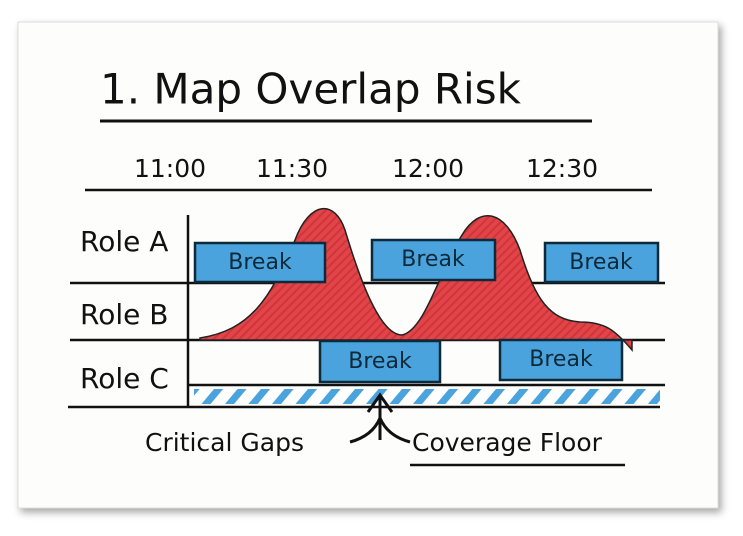 This screenshot has width=743, height=536. What do you see at coordinates (292, 168) in the screenshot?
I see `time-label: 11:30` at bounding box center [292, 168].